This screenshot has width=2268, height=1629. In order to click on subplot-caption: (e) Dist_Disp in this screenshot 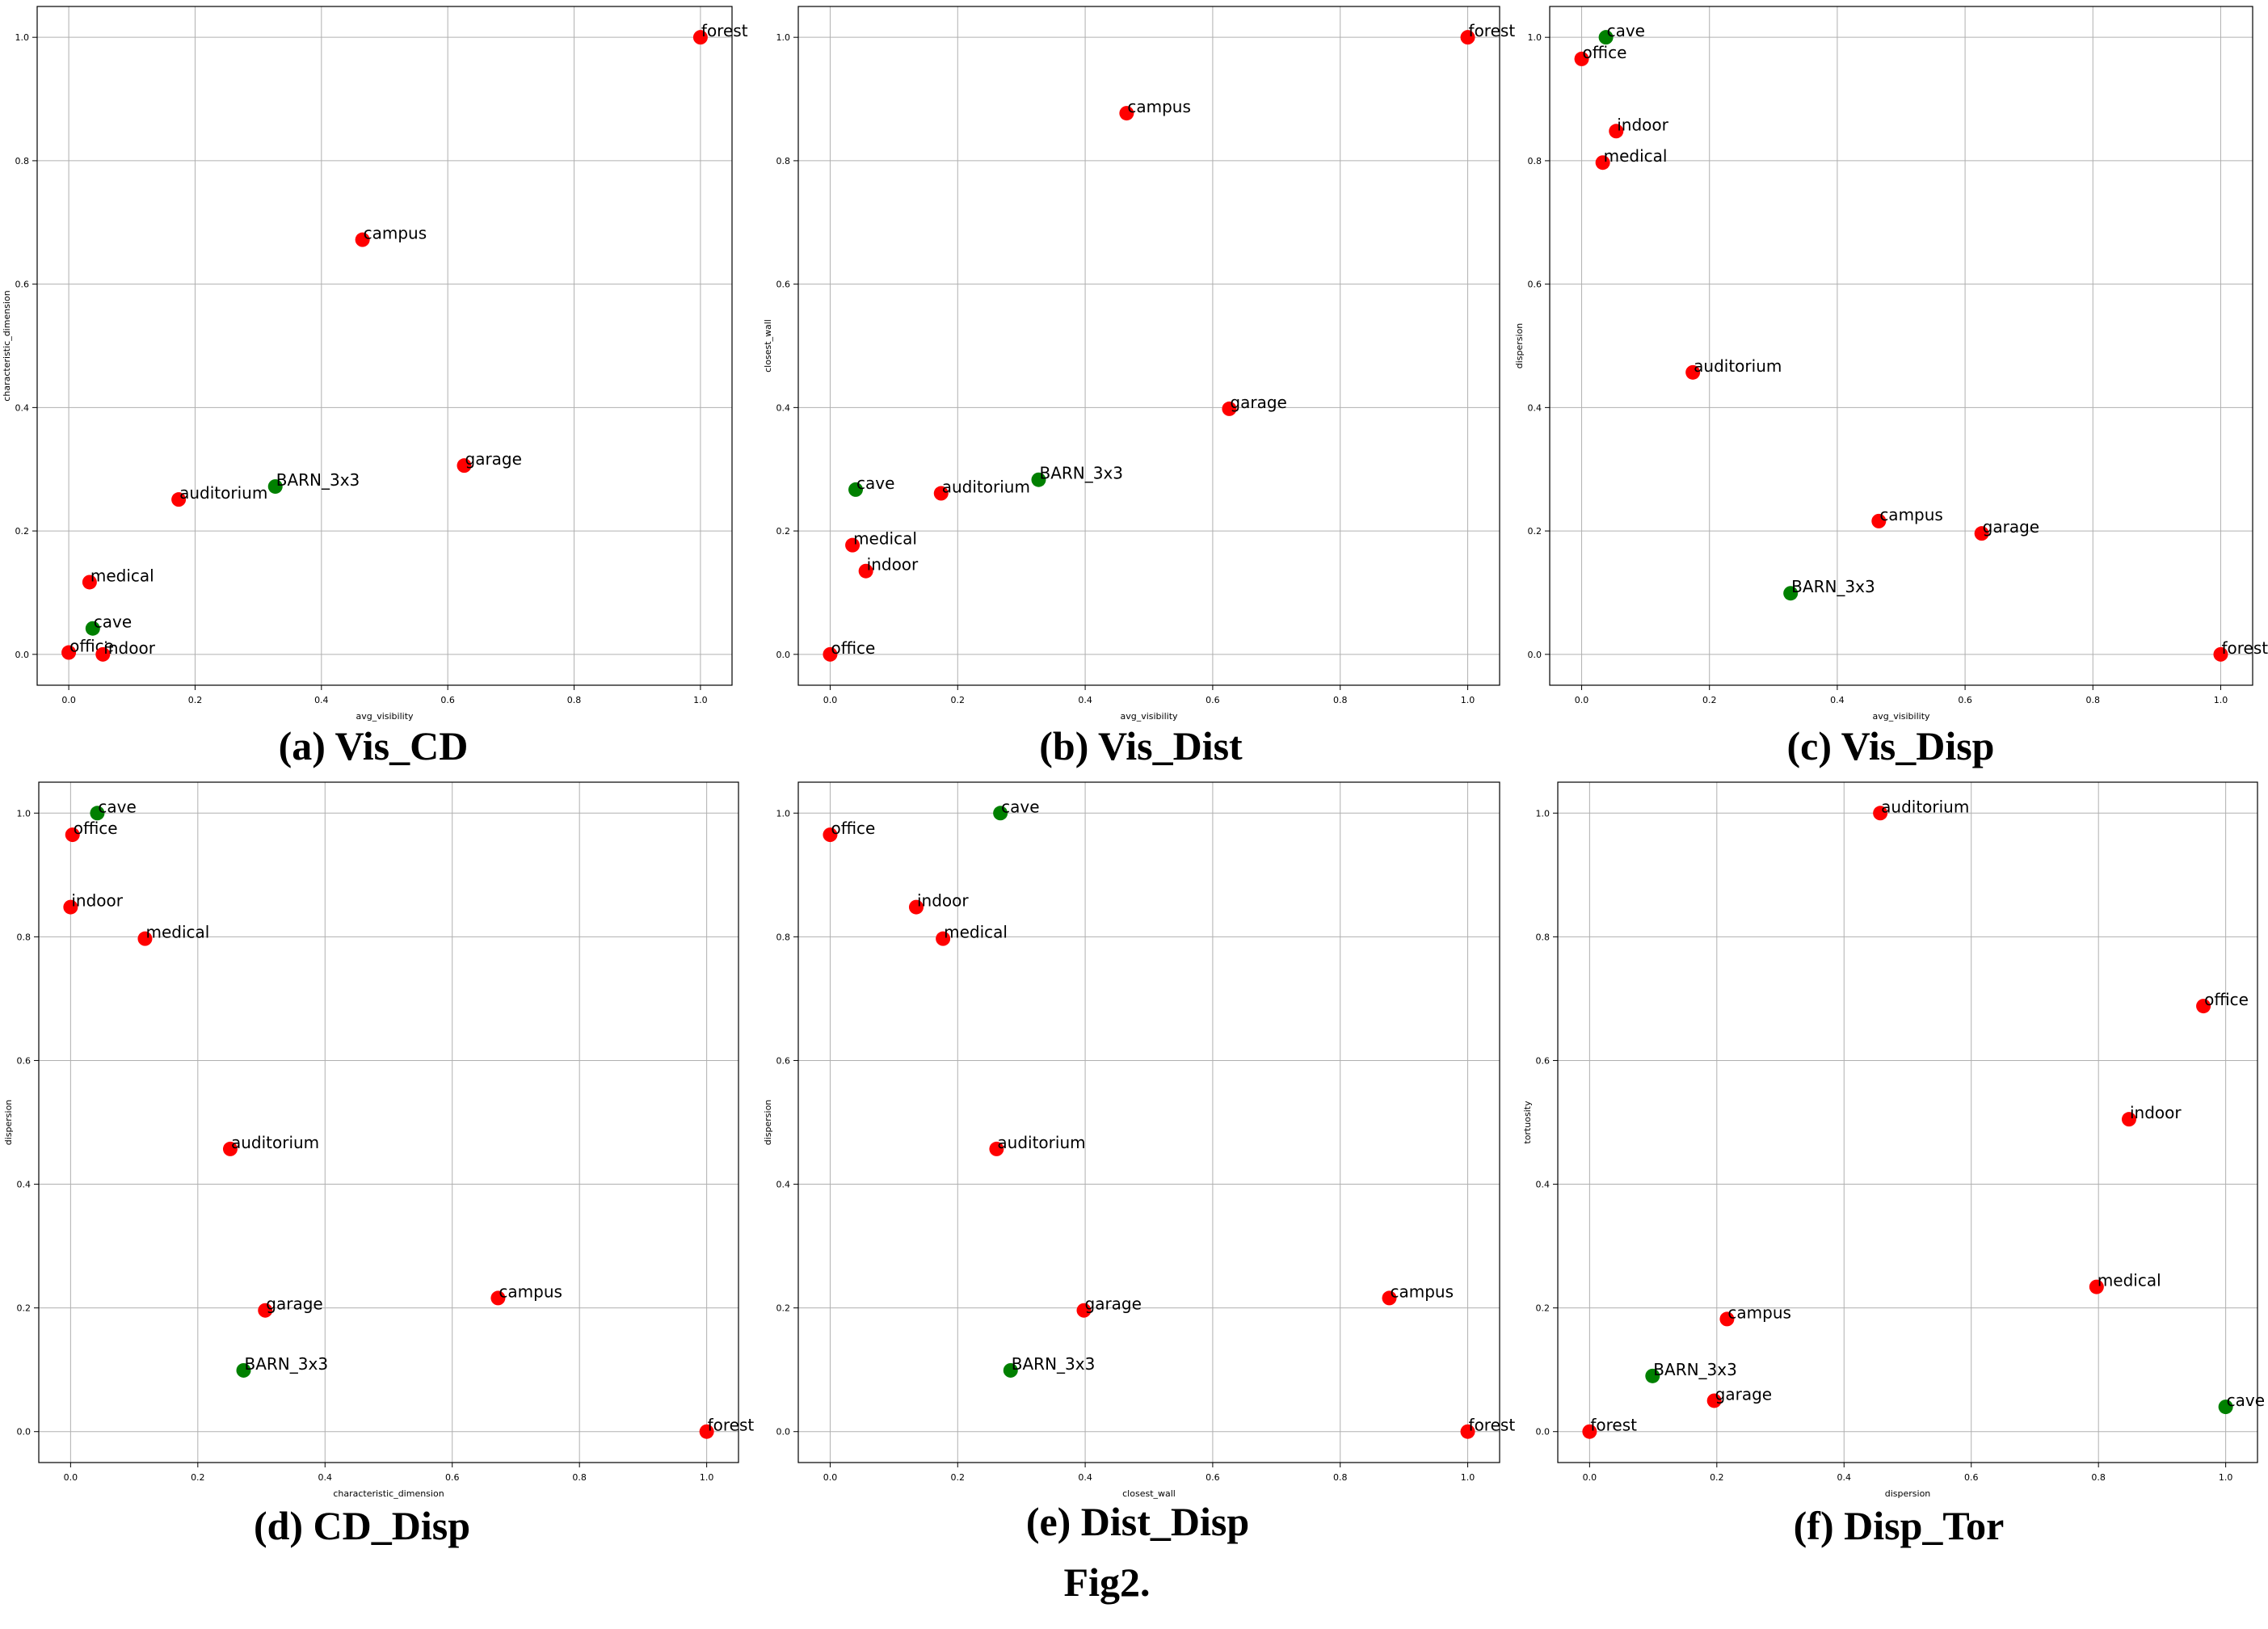, I will do `click(1137, 1521)`.